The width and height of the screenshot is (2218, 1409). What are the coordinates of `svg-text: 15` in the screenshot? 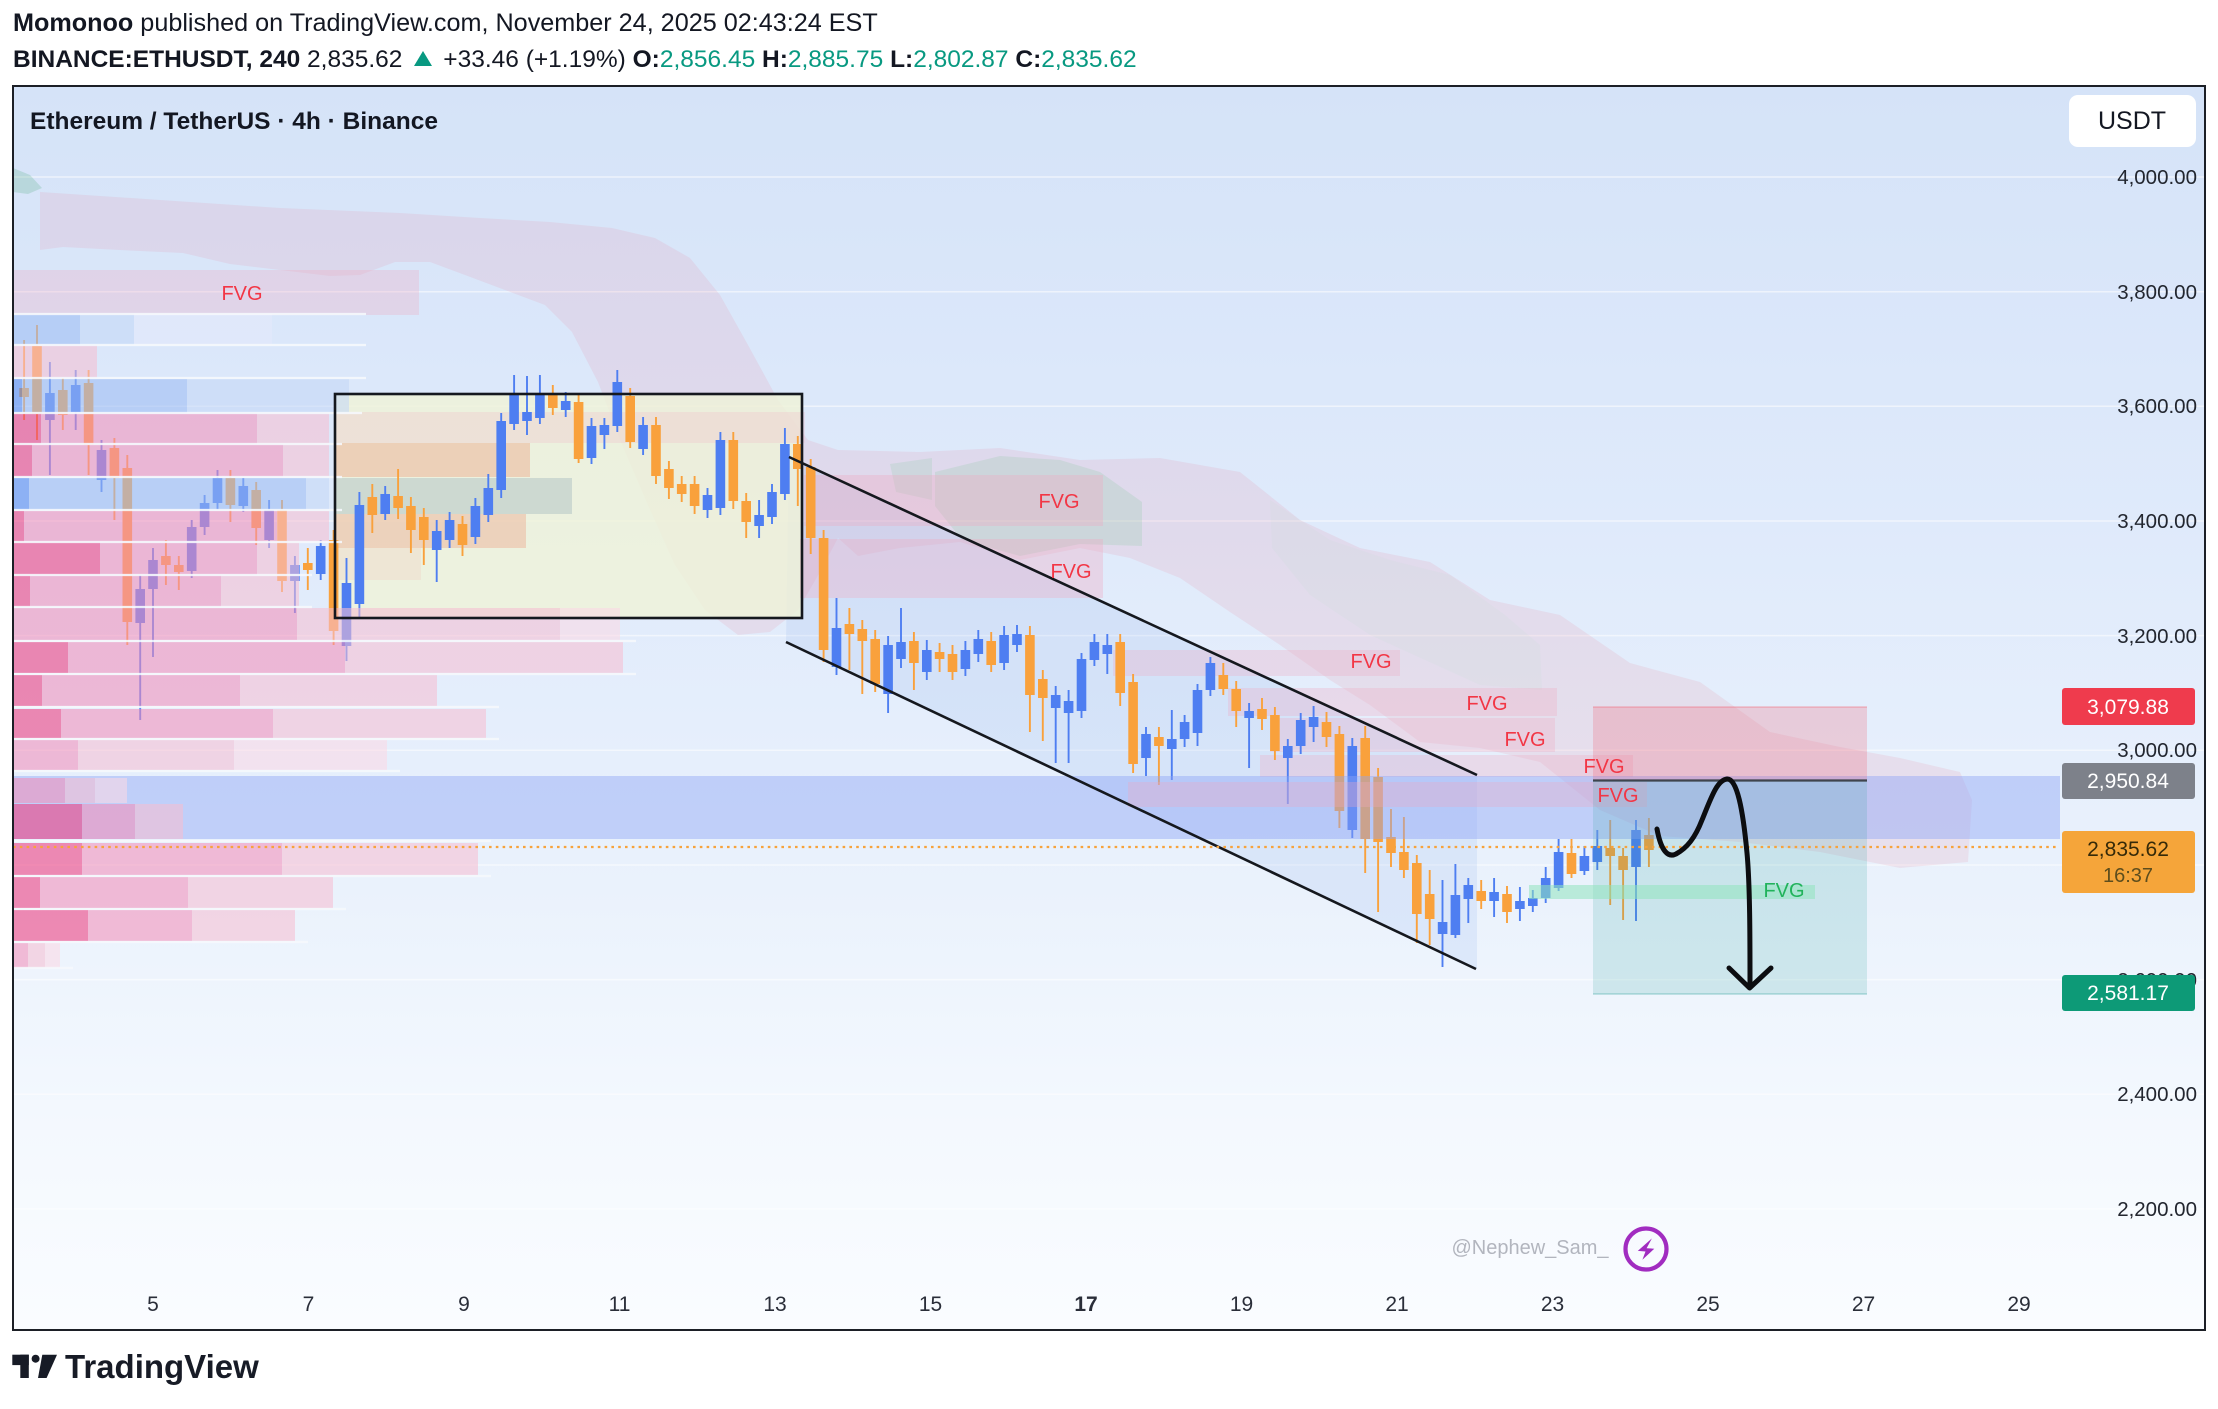 It's located at (930, 1304).